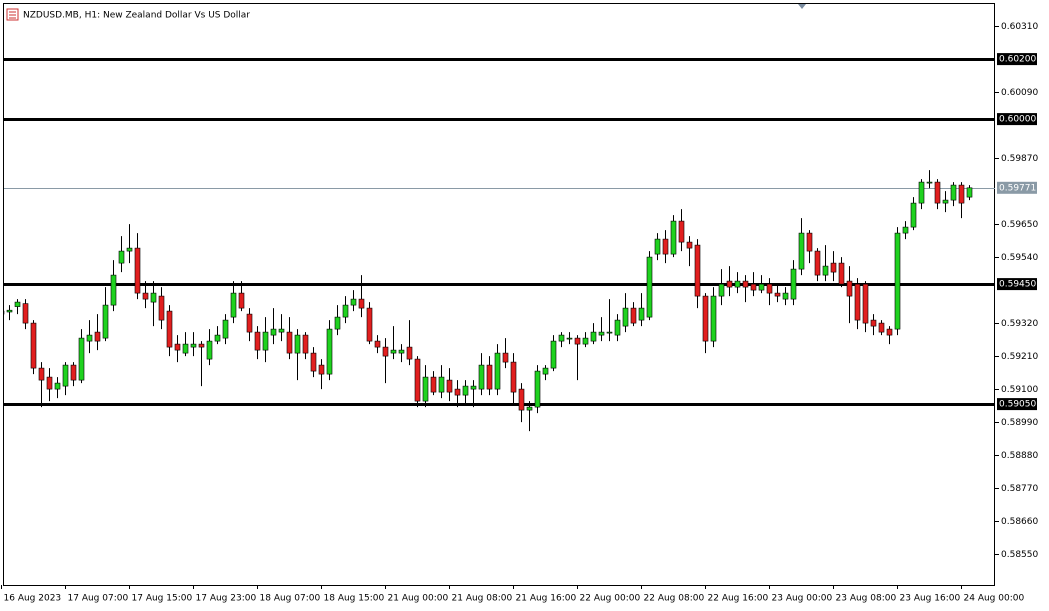  I want to click on x-tick-label: 22 Aug 16:00, so click(738, 599).